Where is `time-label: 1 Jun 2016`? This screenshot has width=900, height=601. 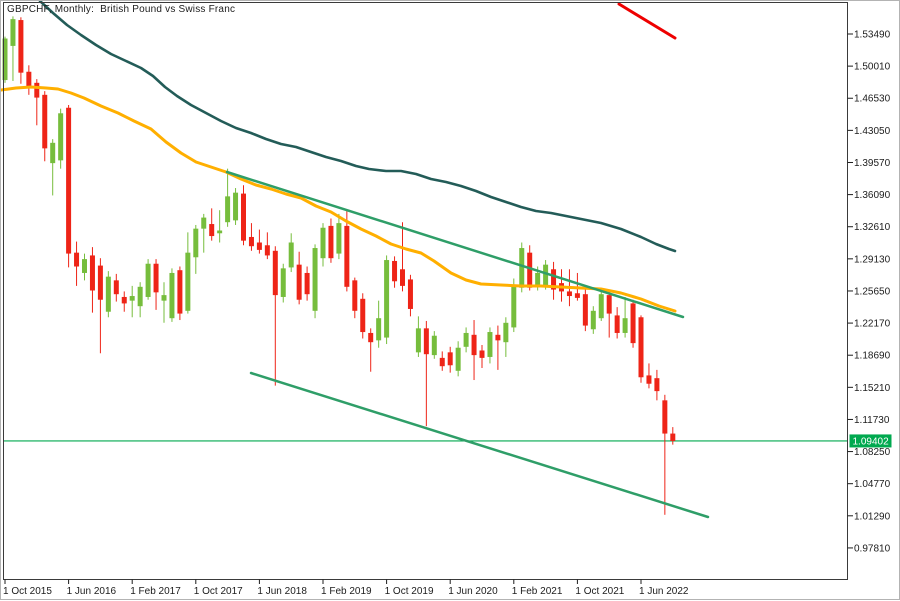
time-label: 1 Jun 2016 is located at coordinates (92, 591).